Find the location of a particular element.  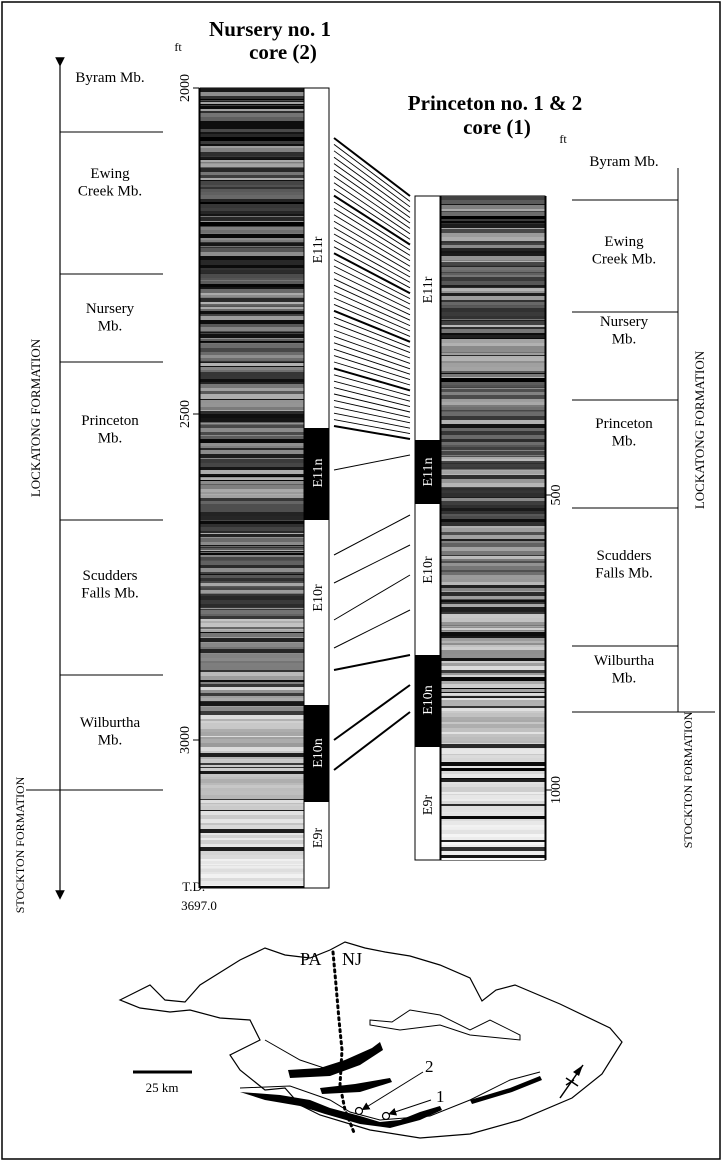

site-1-label: 1 is located at coordinates (440, 1096).